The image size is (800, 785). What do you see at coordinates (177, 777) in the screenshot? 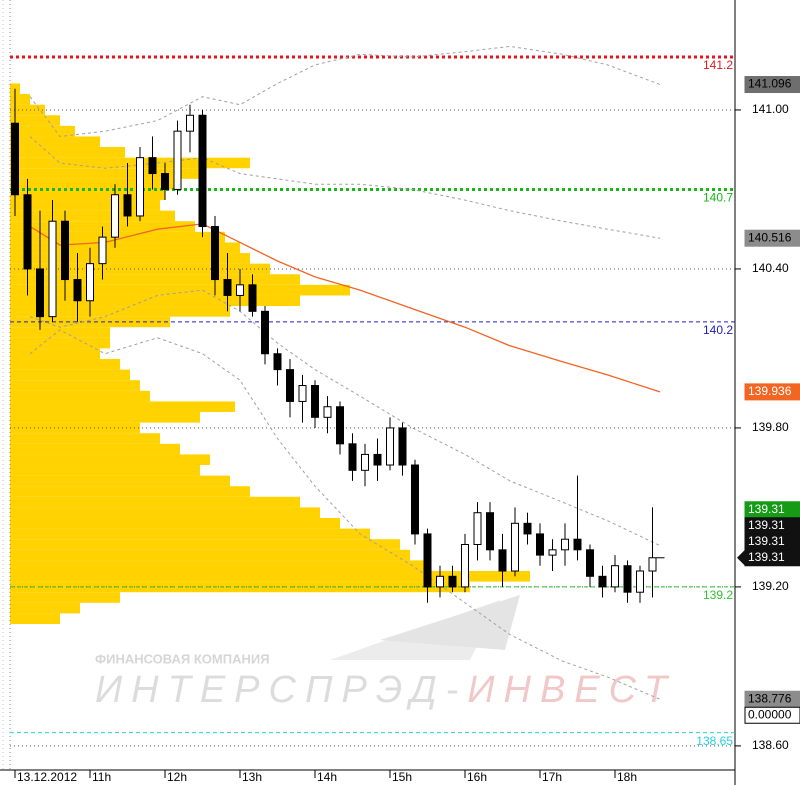
I see `x-tick-label: 12h` at bounding box center [177, 777].